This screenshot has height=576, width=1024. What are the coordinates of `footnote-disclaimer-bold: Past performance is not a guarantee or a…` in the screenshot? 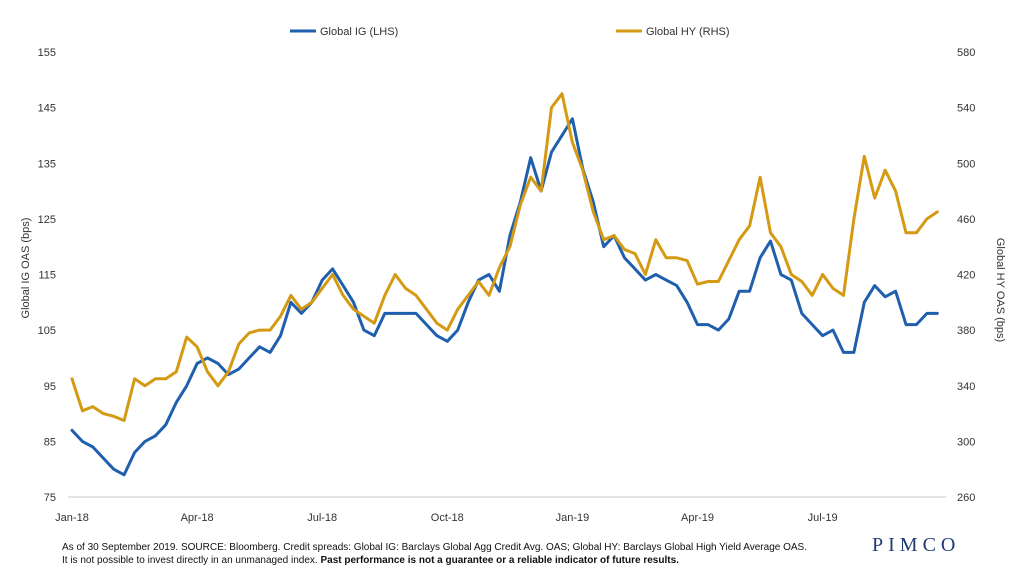 It's located at (499, 560).